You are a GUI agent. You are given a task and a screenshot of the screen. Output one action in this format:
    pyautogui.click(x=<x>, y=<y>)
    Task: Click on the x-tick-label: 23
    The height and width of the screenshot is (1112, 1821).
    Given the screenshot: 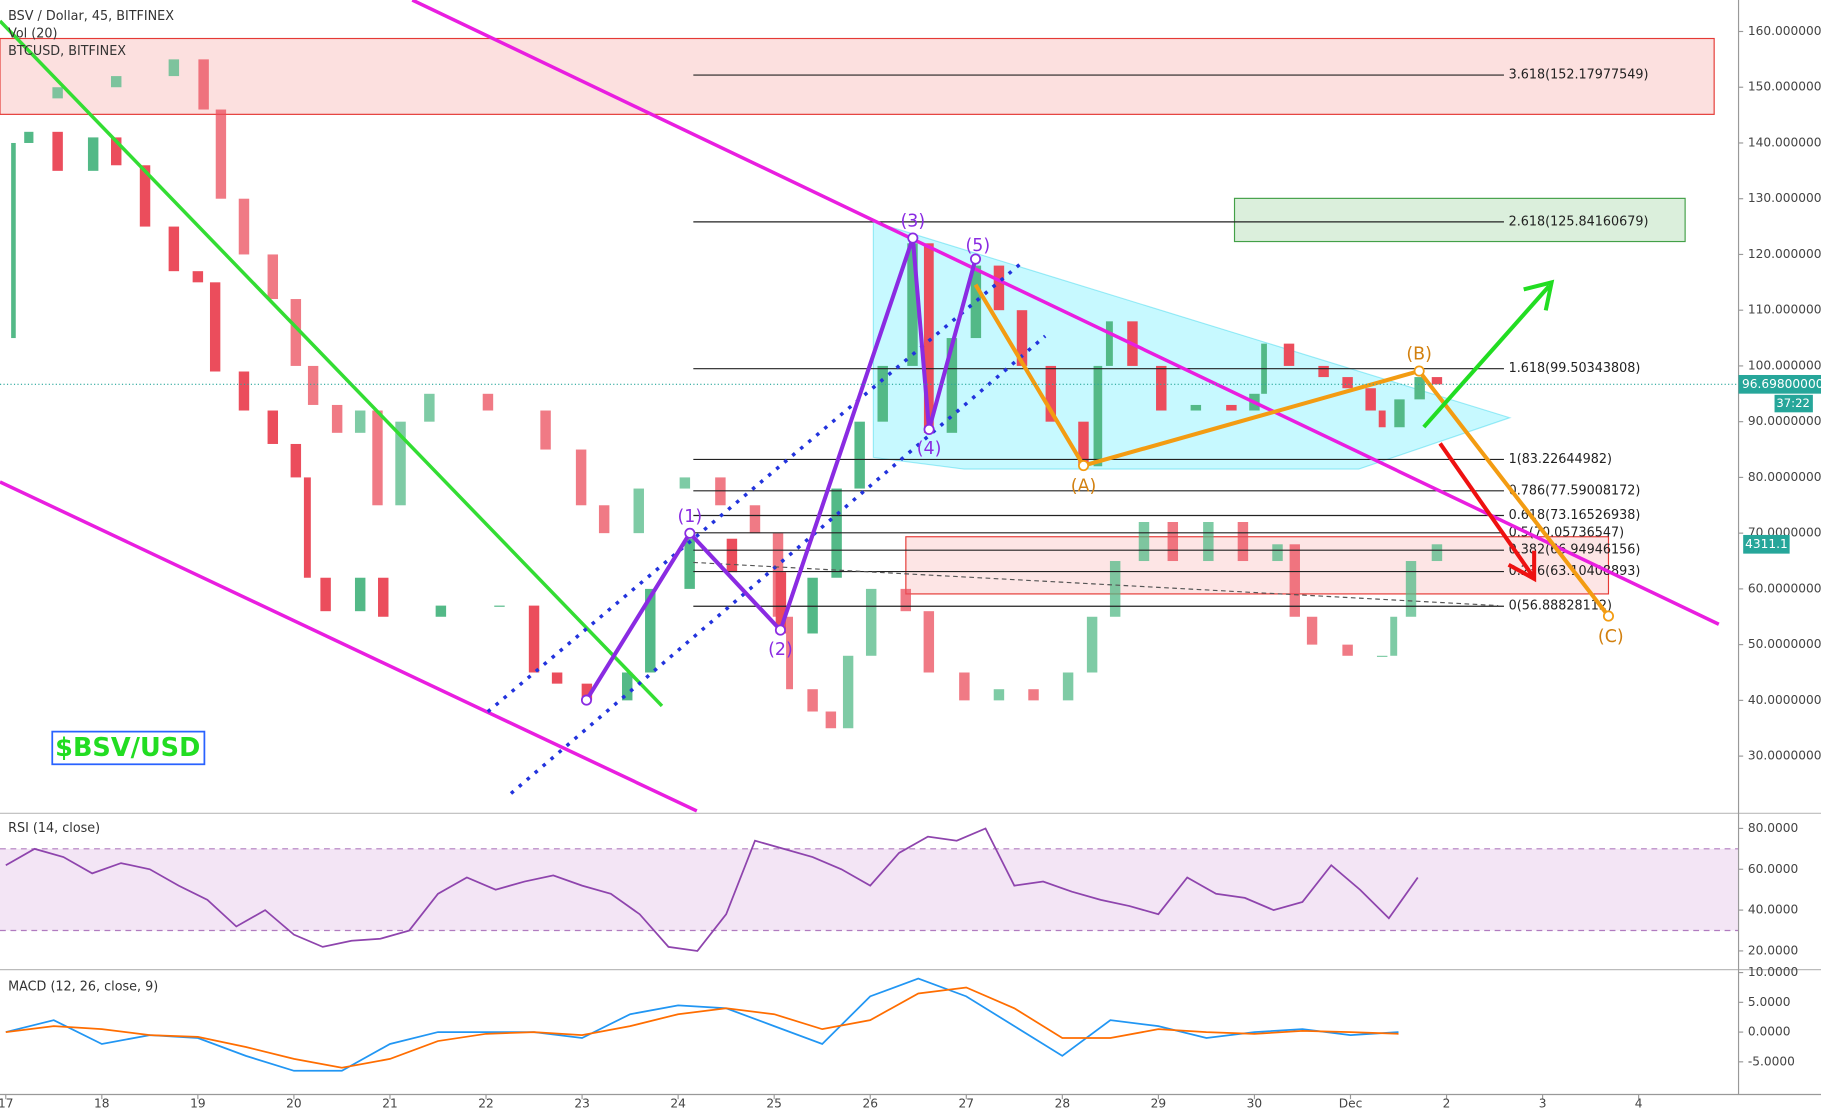 What is the action you would take?
    pyautogui.click(x=582, y=1103)
    